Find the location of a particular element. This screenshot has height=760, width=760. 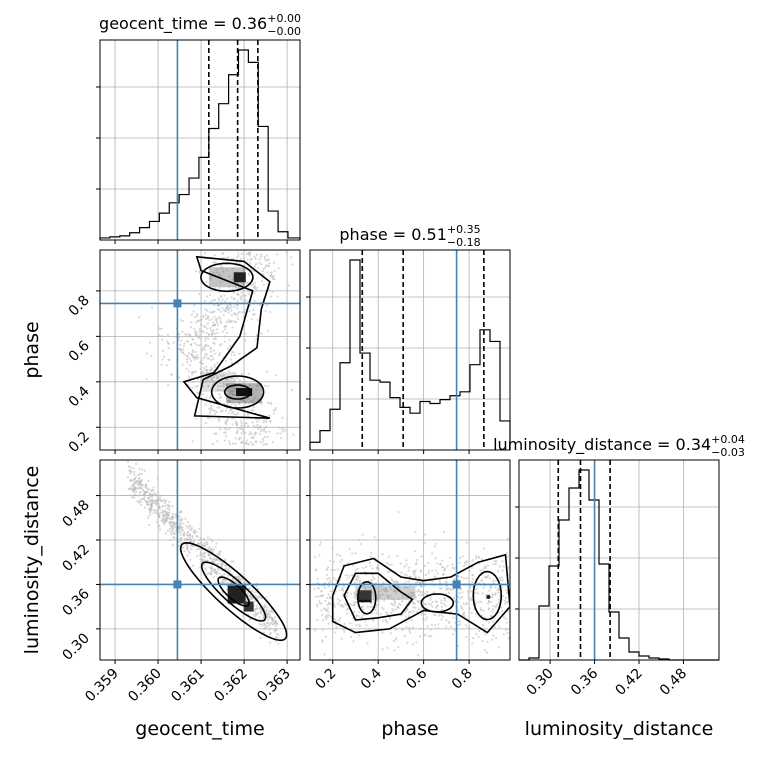

histogram-luminosity_distance is located at coordinates (619, 565).